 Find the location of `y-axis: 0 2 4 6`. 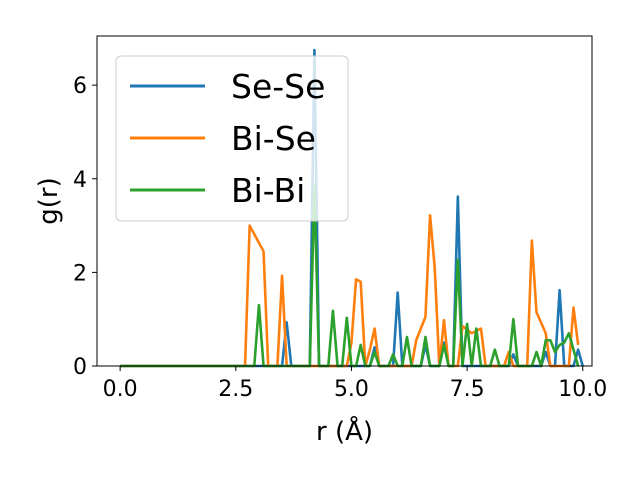

y-axis: 0 2 4 6 is located at coordinates (85, 227).